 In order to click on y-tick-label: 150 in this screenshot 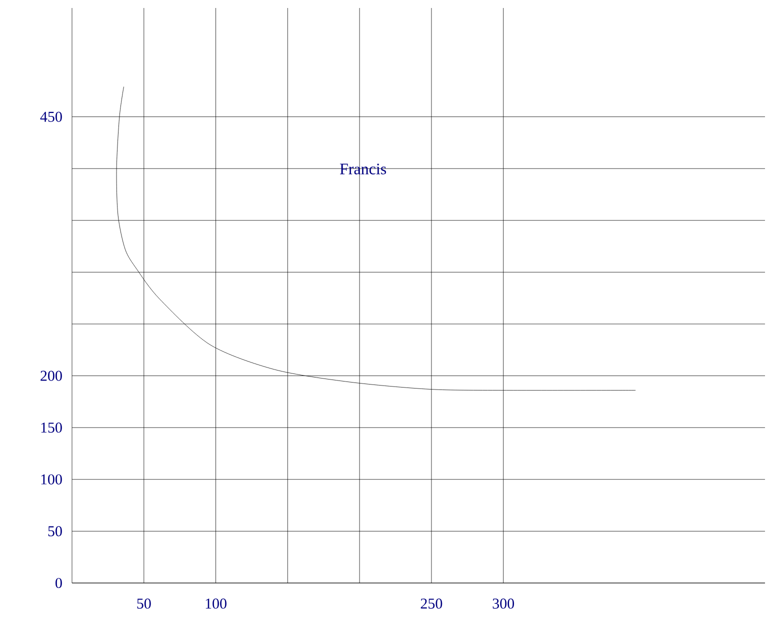, I will do `click(51, 427)`.